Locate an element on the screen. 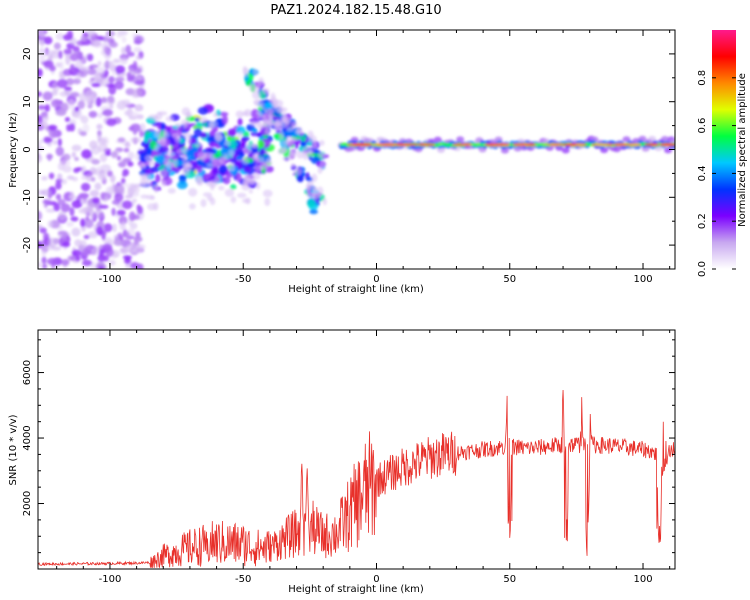 The height and width of the screenshot is (600, 750). spectrogram-x-tick-label: 100 is located at coordinates (642, 279).